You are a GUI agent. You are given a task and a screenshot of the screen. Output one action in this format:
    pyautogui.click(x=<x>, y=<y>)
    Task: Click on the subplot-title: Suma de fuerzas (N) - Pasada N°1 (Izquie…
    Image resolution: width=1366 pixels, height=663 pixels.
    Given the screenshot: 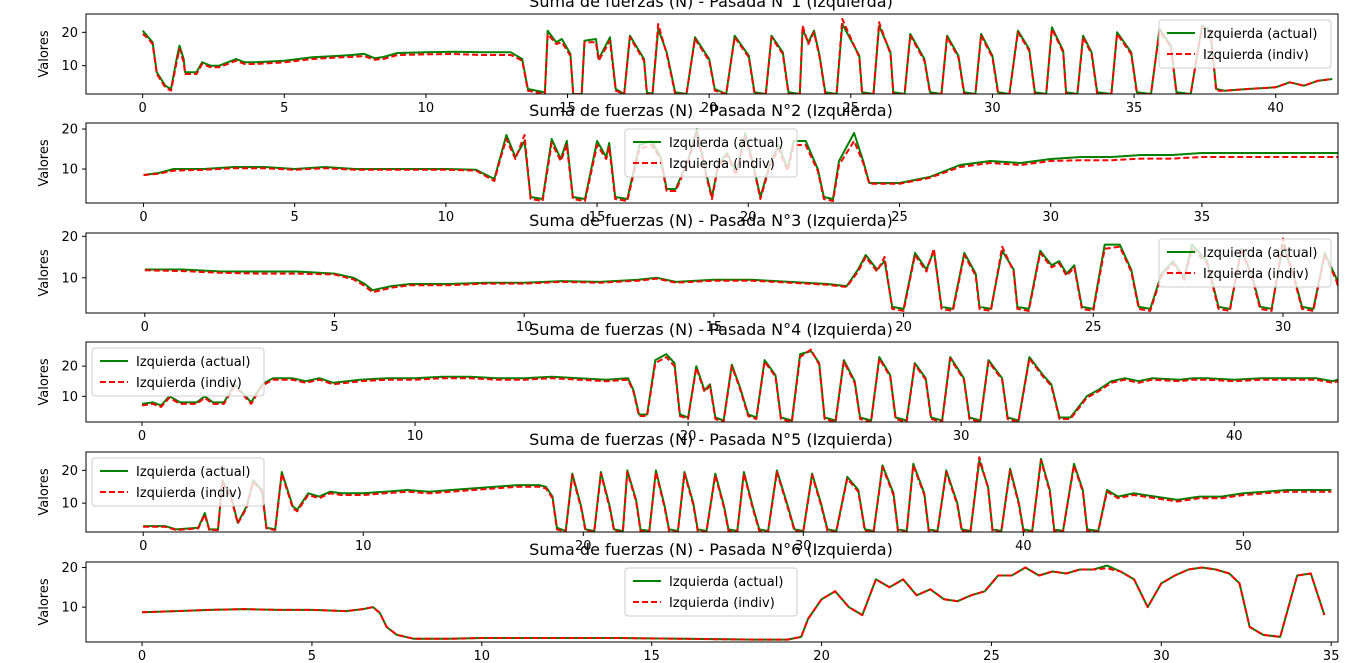 What is the action you would take?
    pyautogui.click(x=711, y=5)
    